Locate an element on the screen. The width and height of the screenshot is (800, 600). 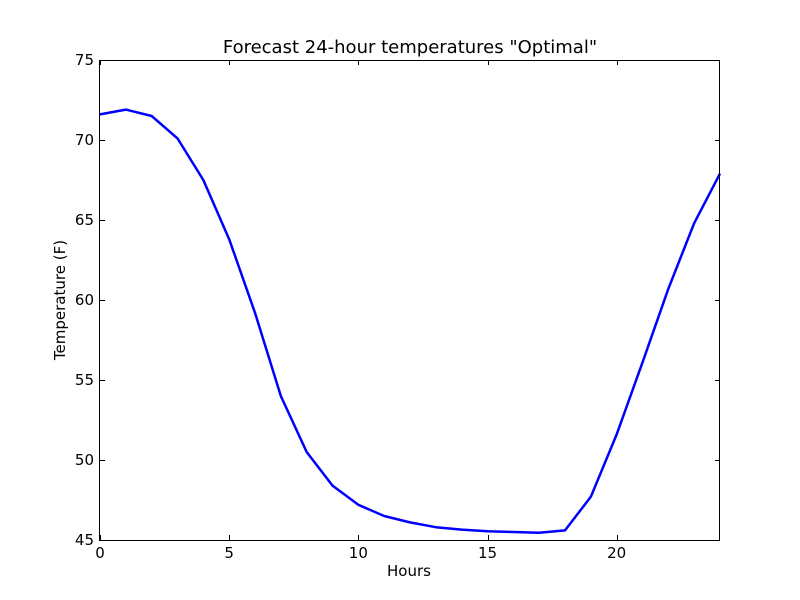
x-tick-label: 15 is located at coordinates (487, 553).